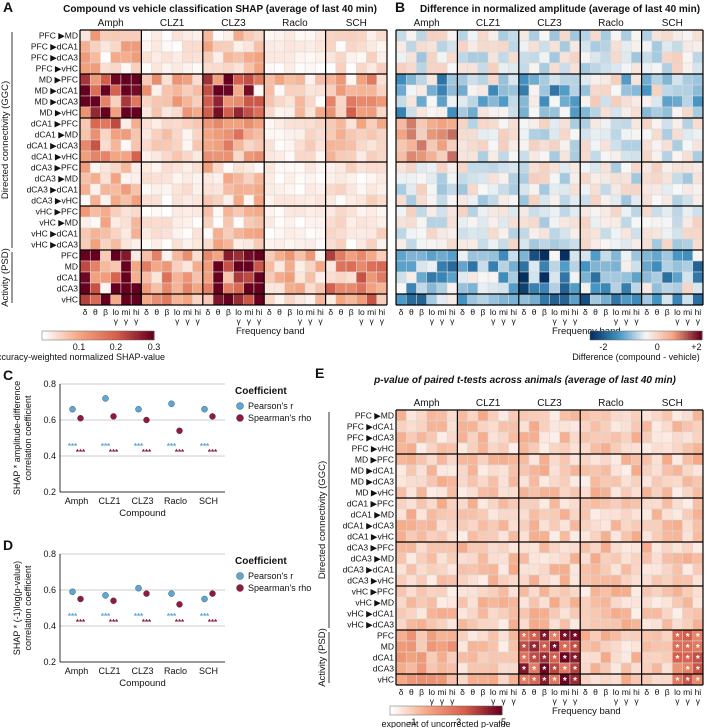  What do you see at coordinates (387, 646) in the screenshot?
I see `row-label: MD` at bounding box center [387, 646].